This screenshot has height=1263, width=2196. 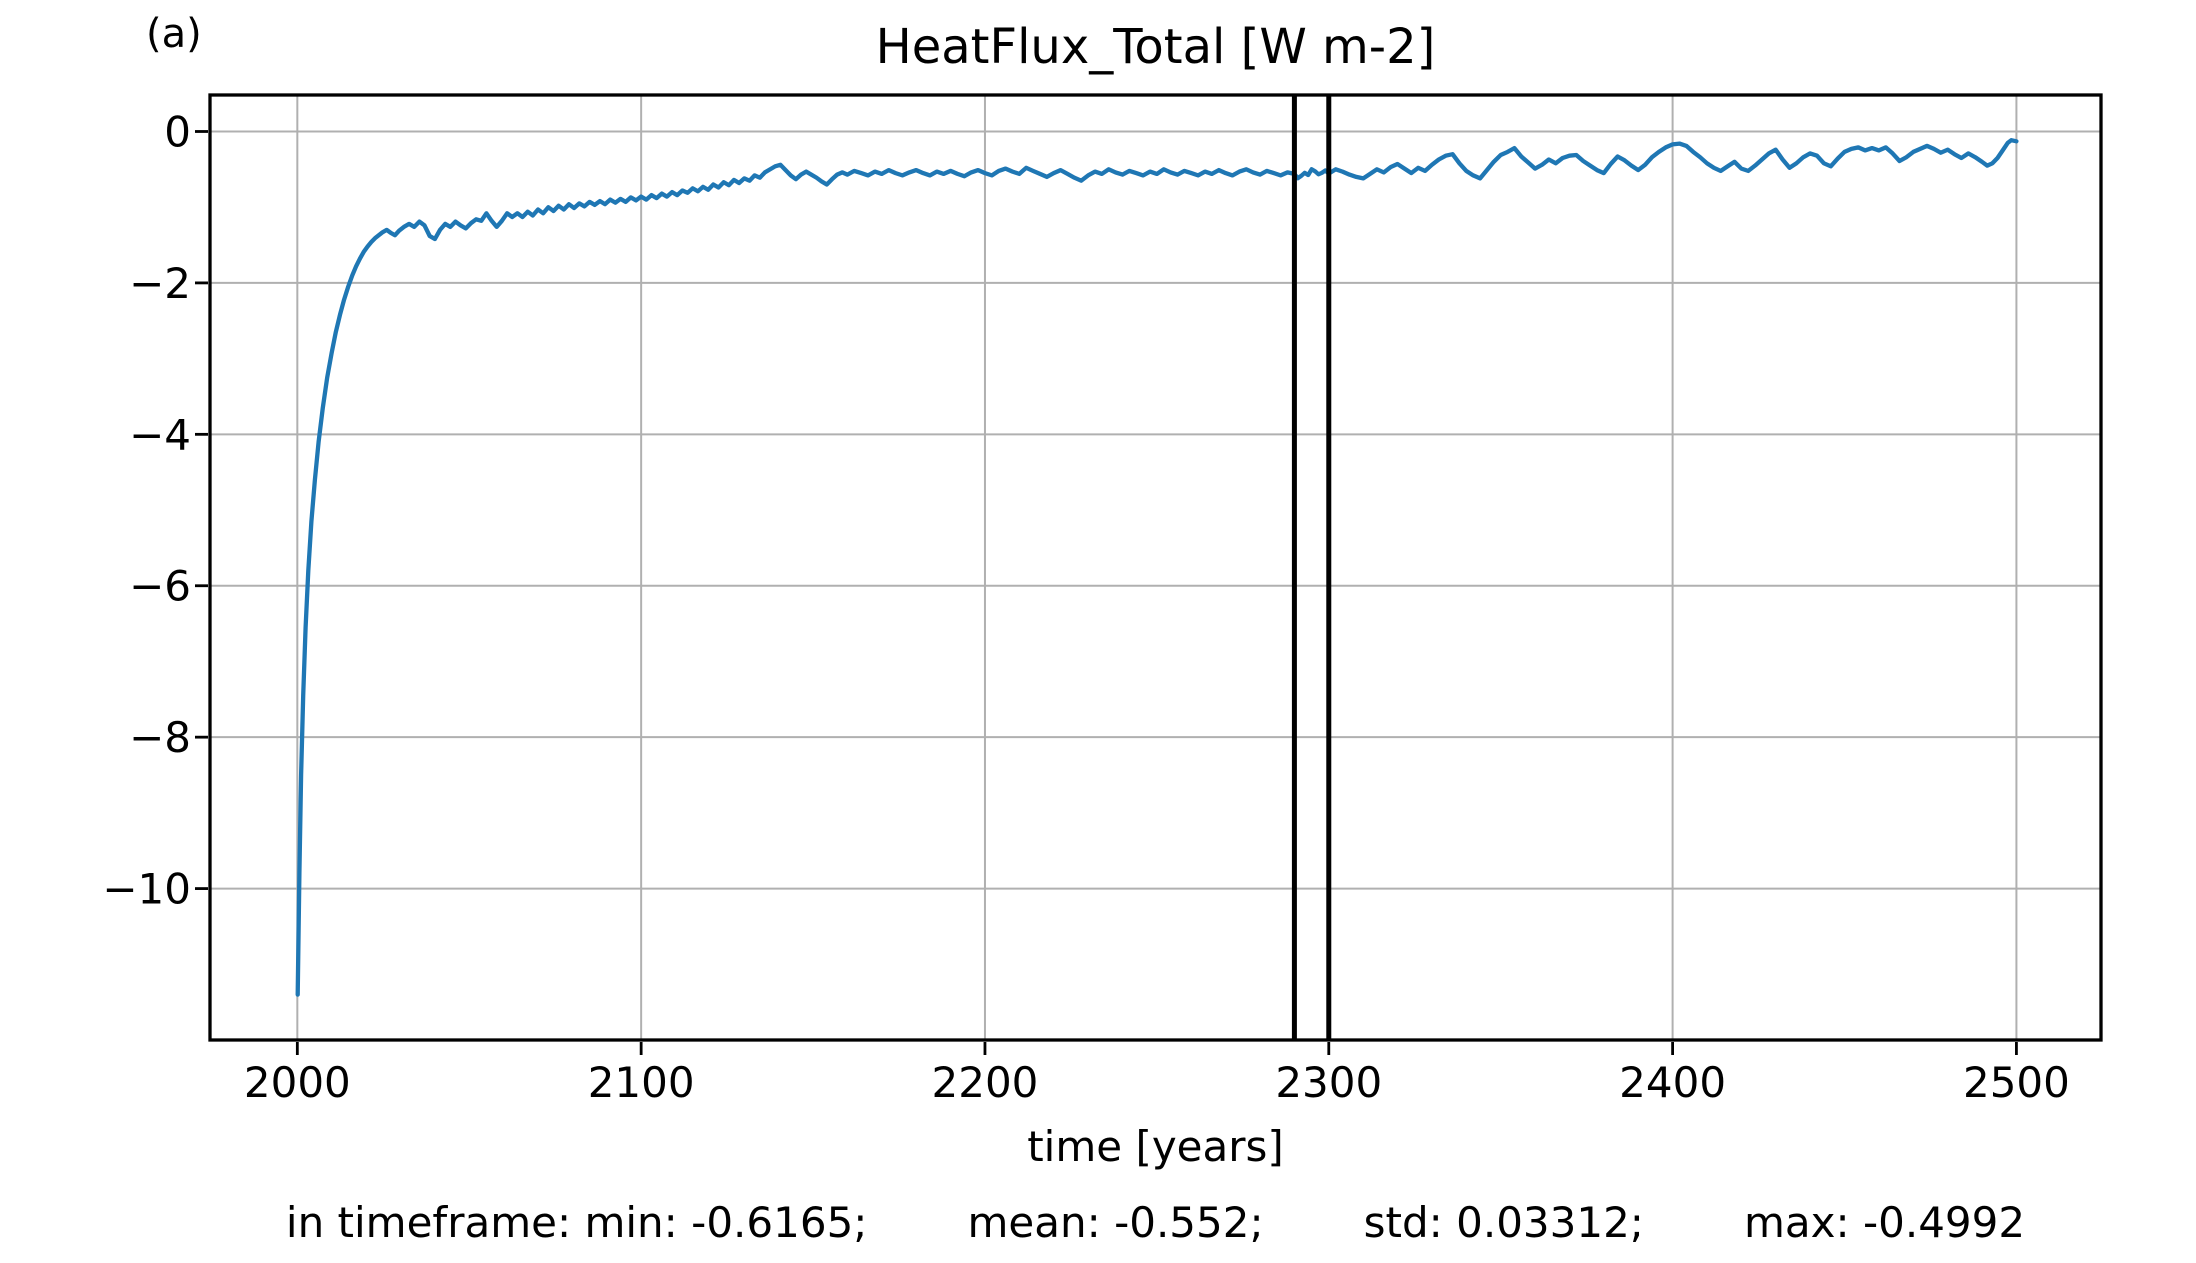 What do you see at coordinates (160, 737) in the screenshot?
I see `y-tick-label: −8` at bounding box center [160, 737].